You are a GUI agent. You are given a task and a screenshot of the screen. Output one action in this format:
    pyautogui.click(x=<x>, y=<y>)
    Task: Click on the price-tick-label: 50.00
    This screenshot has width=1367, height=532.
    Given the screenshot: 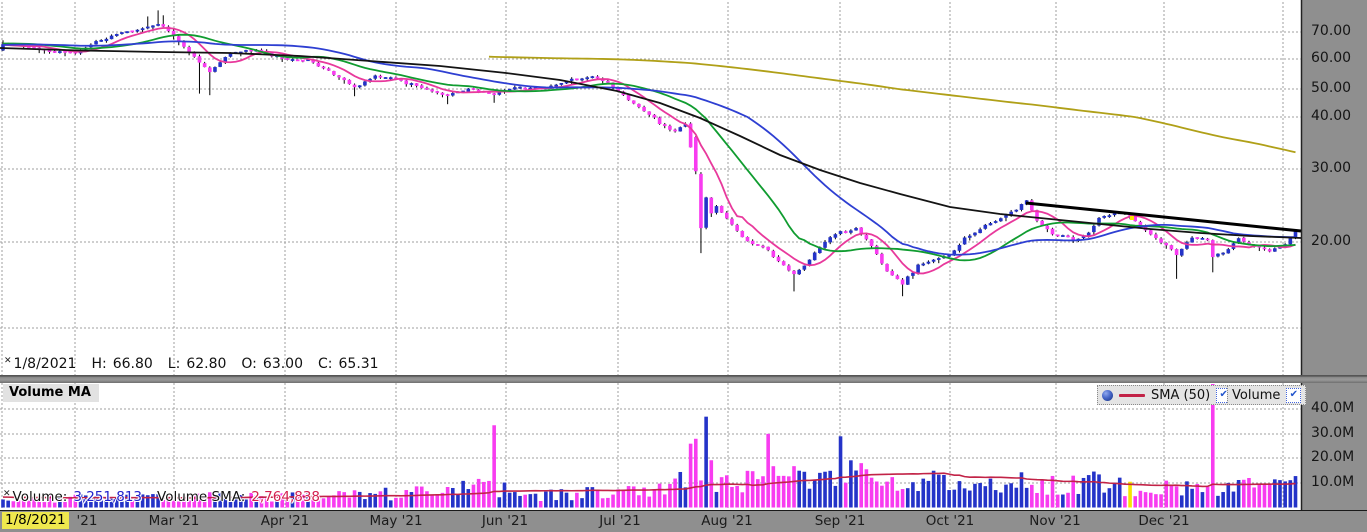 What is the action you would take?
    pyautogui.click(x=1331, y=88)
    